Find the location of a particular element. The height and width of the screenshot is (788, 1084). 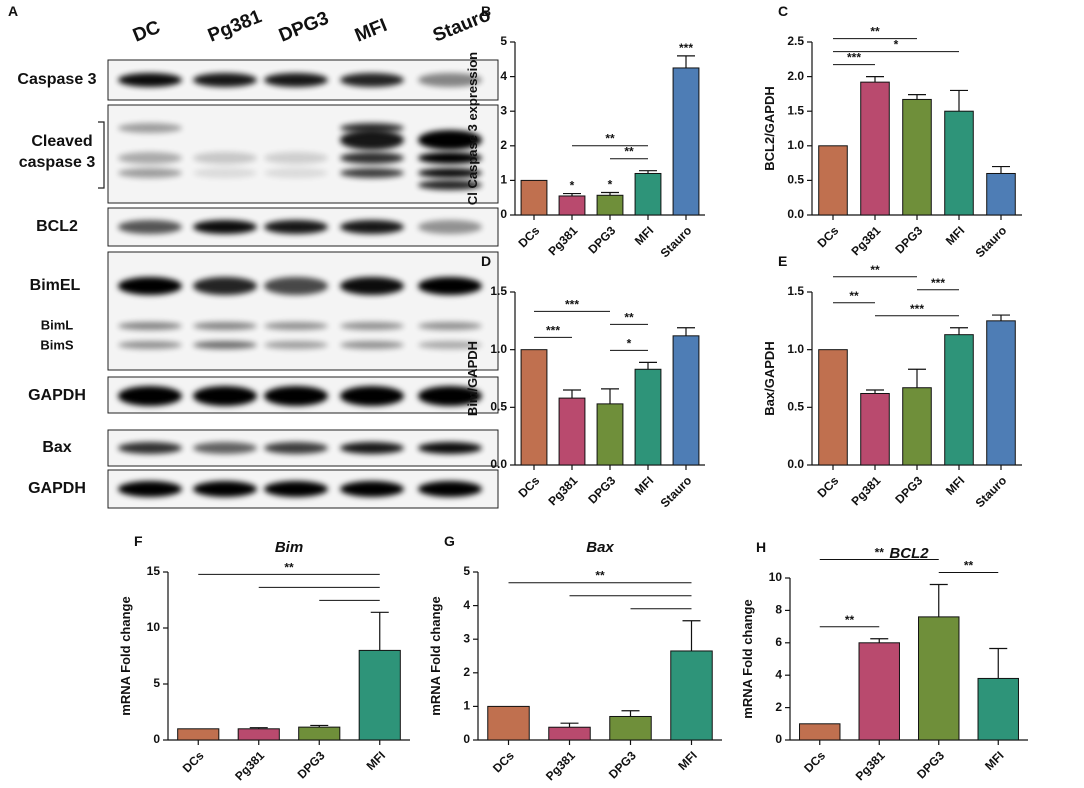

y-tick-label: 1.5 is located at coordinates (498, 291).